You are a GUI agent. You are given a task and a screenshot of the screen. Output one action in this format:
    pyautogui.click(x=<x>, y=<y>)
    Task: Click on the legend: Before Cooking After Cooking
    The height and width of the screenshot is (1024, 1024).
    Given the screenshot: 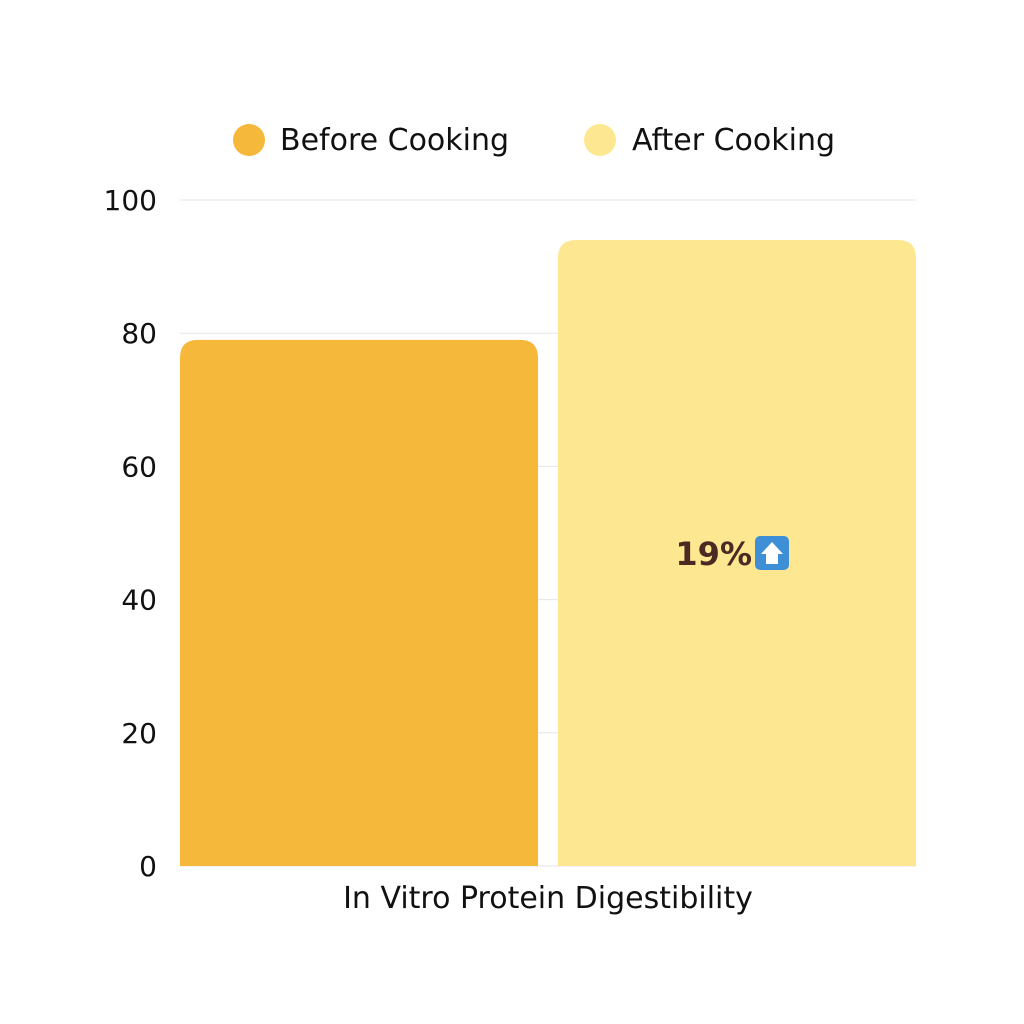 What is the action you would take?
    pyautogui.click(x=534, y=140)
    